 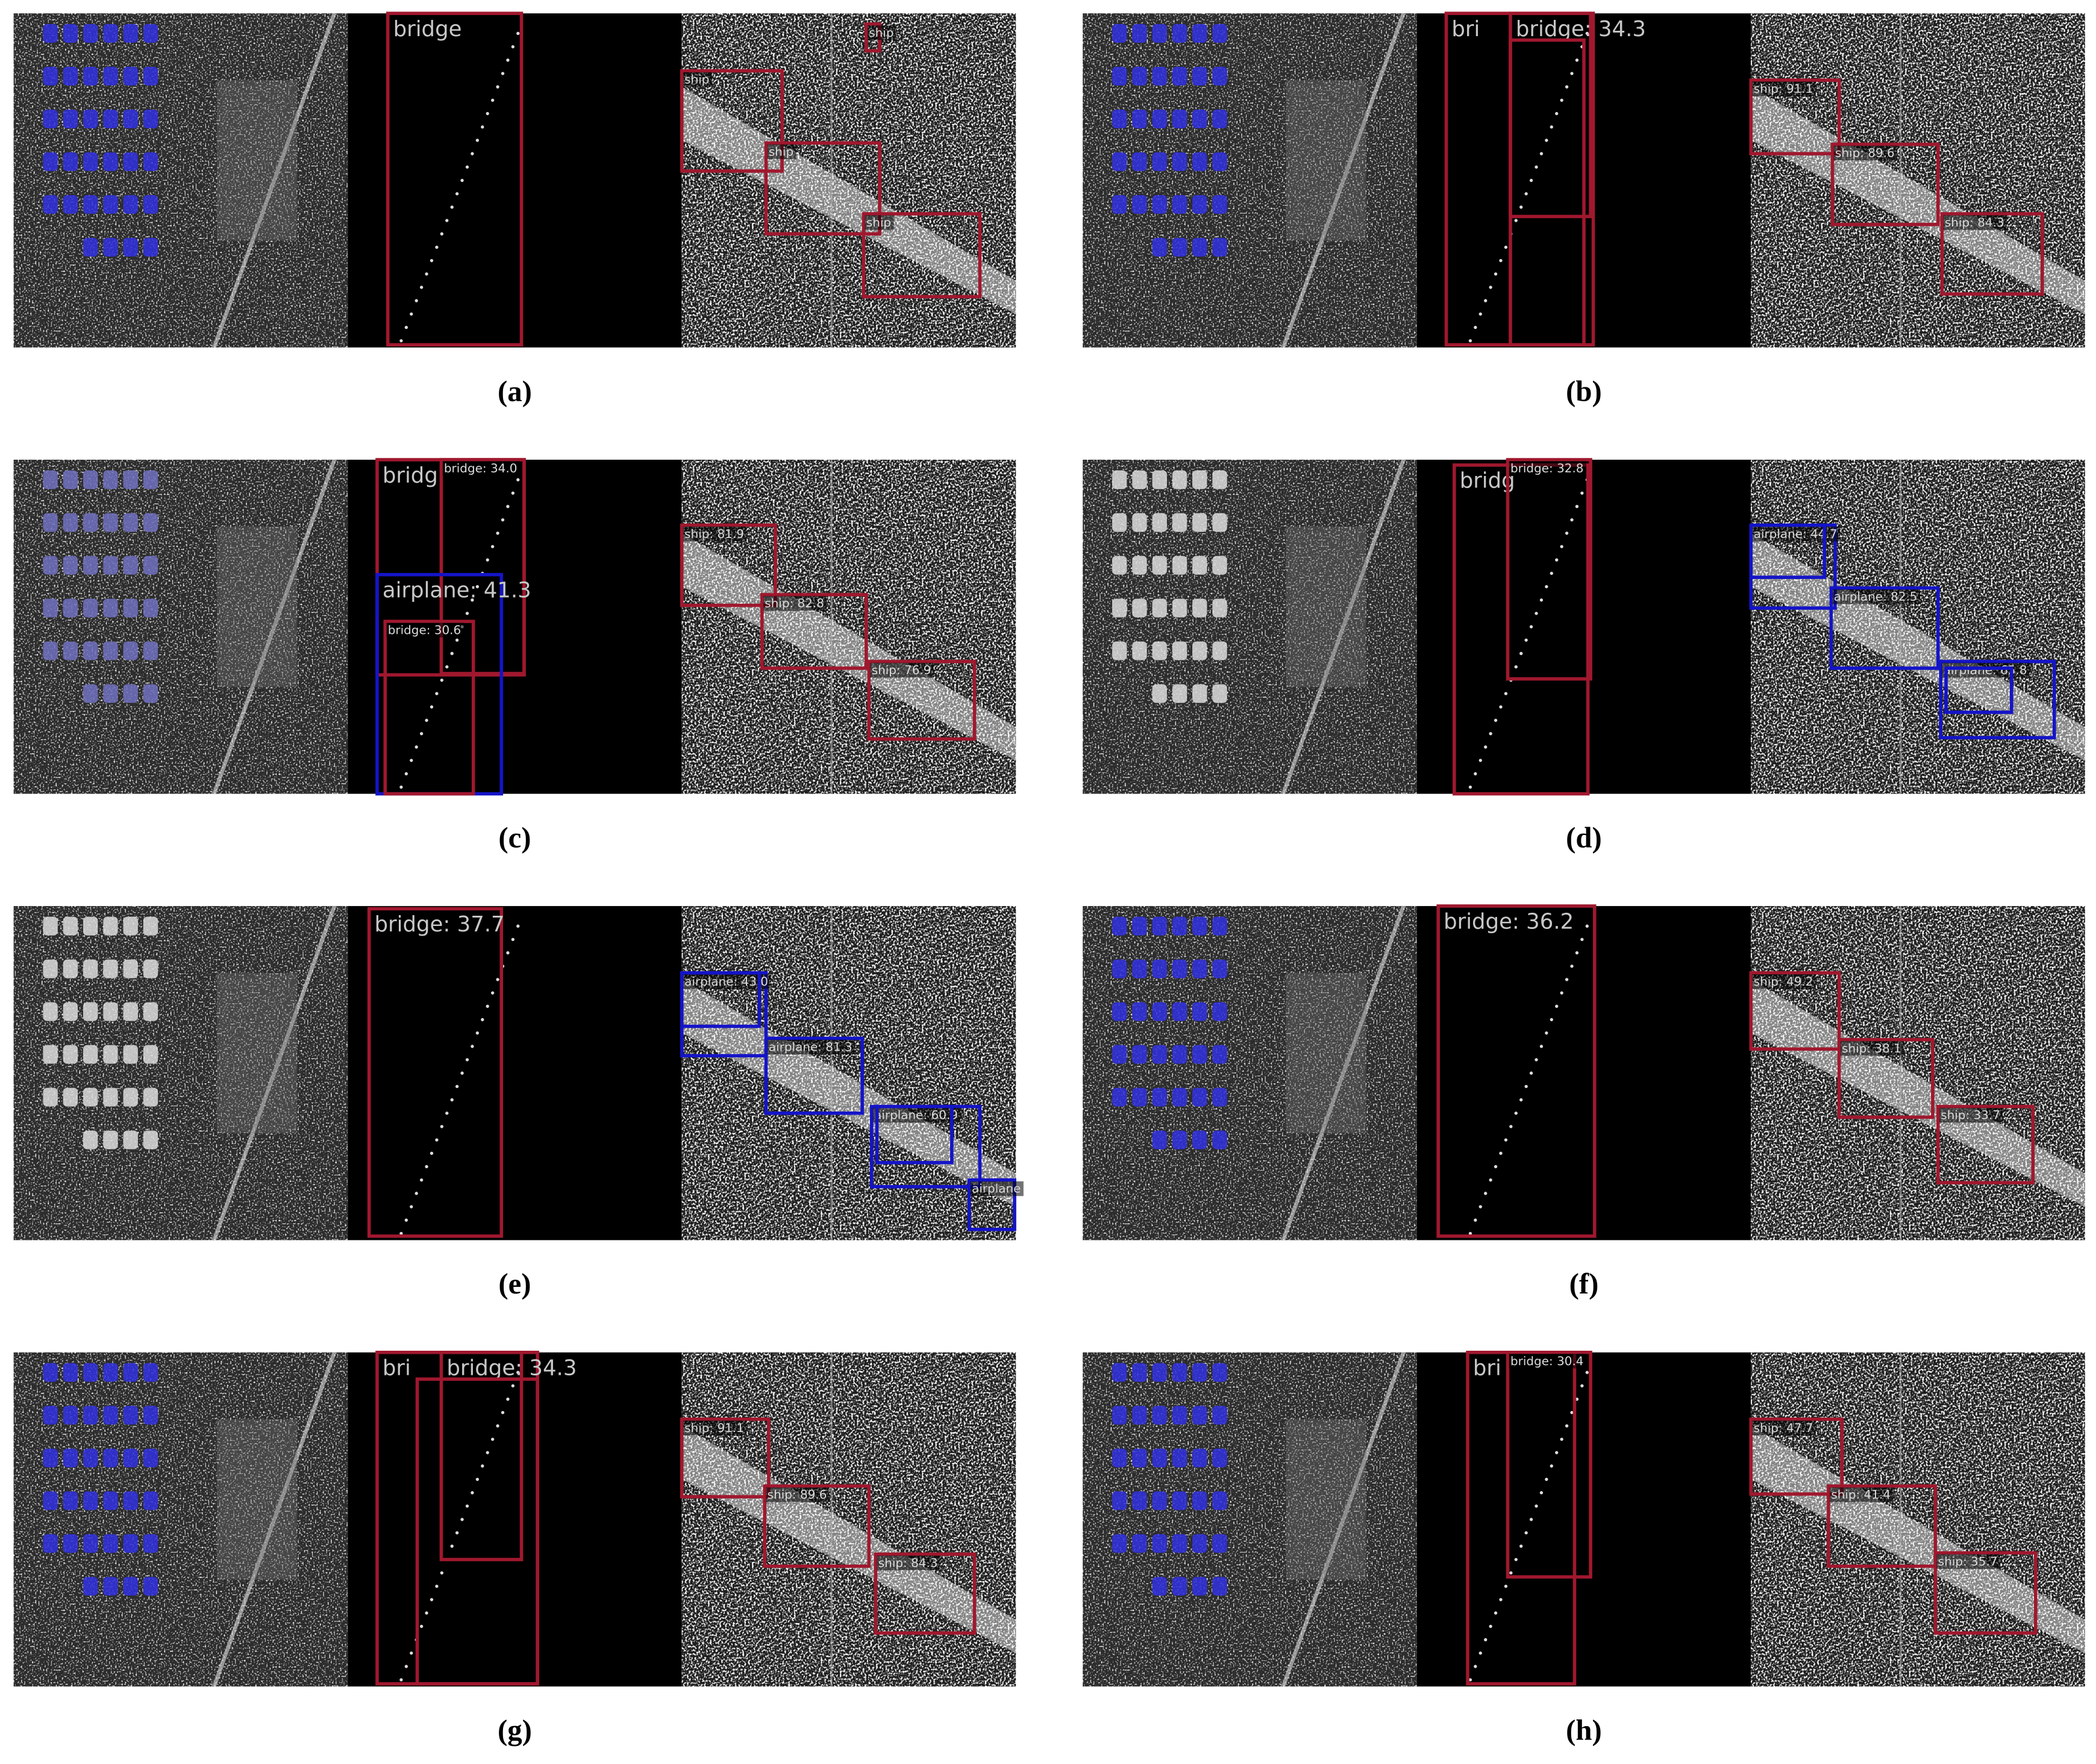 I want to click on detection-label: ship, so click(x=881, y=32).